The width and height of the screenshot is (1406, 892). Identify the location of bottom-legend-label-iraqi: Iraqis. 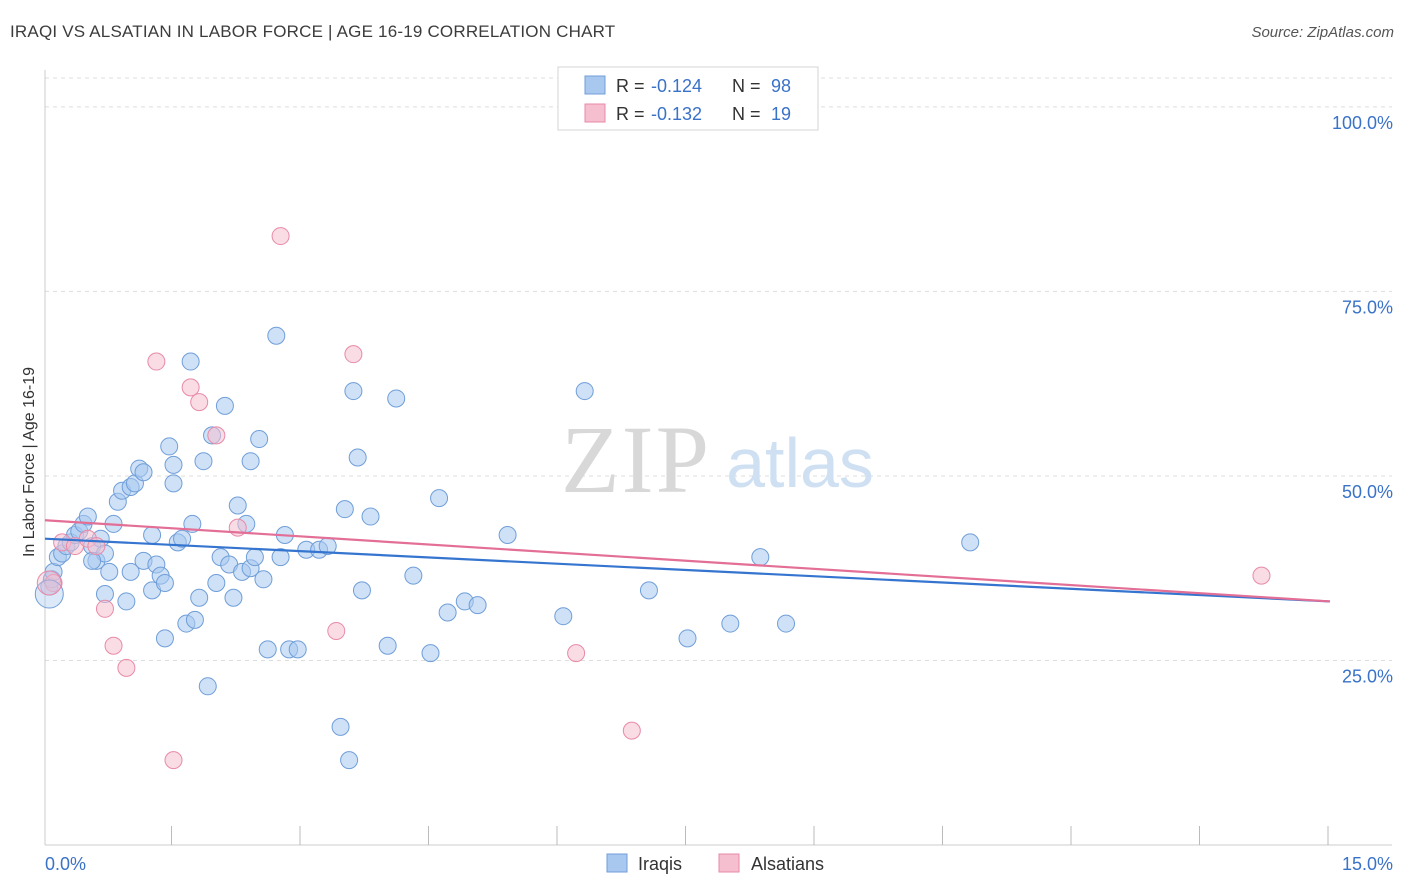
(660, 864).